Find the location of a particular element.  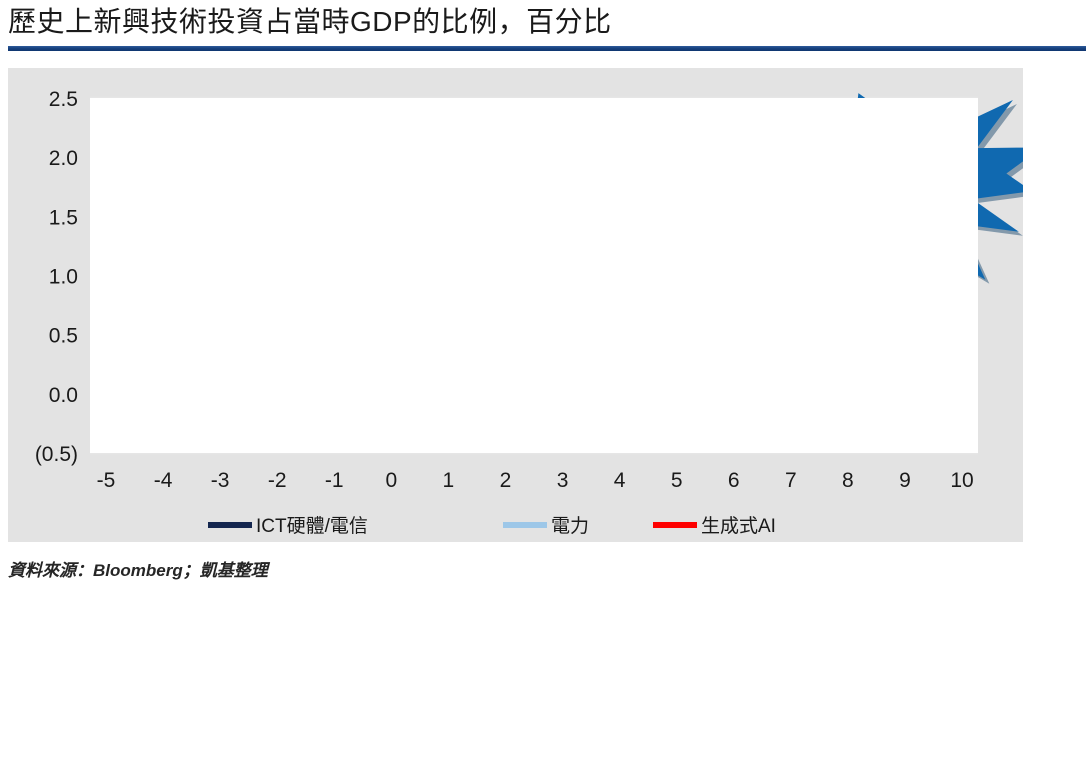

x-axis-tick-label: 4 is located at coordinates (620, 480).